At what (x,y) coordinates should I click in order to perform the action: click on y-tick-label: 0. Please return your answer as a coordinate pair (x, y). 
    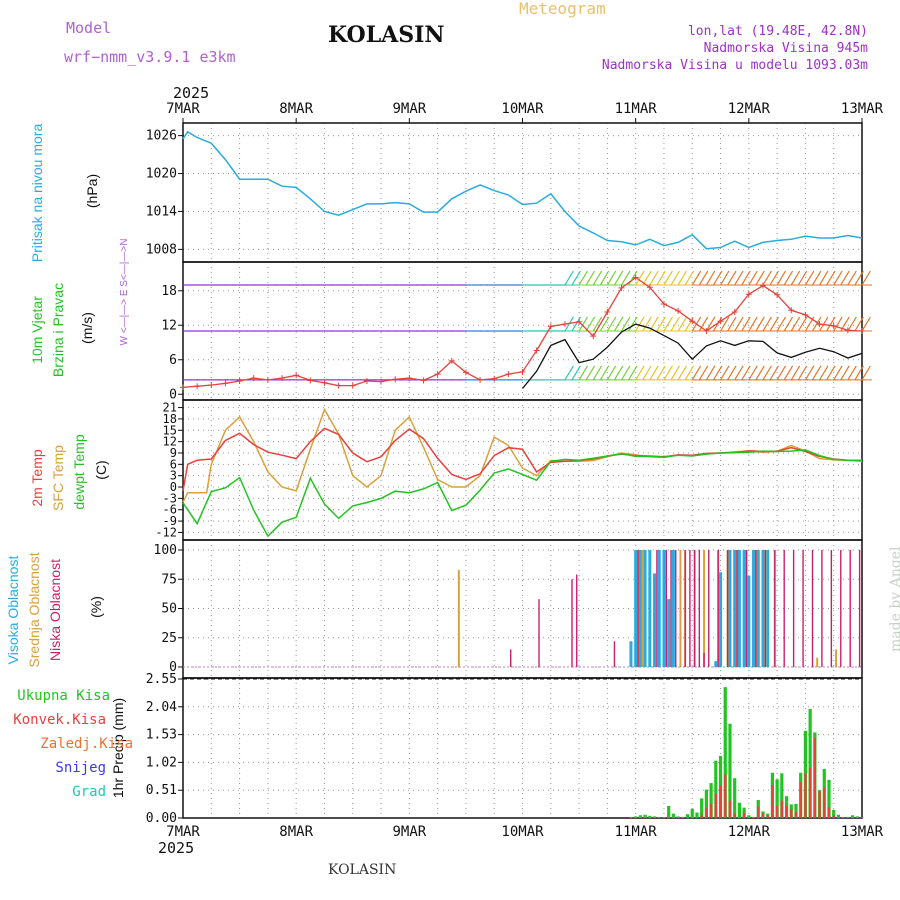
    Looking at the image, I should click on (173, 667).